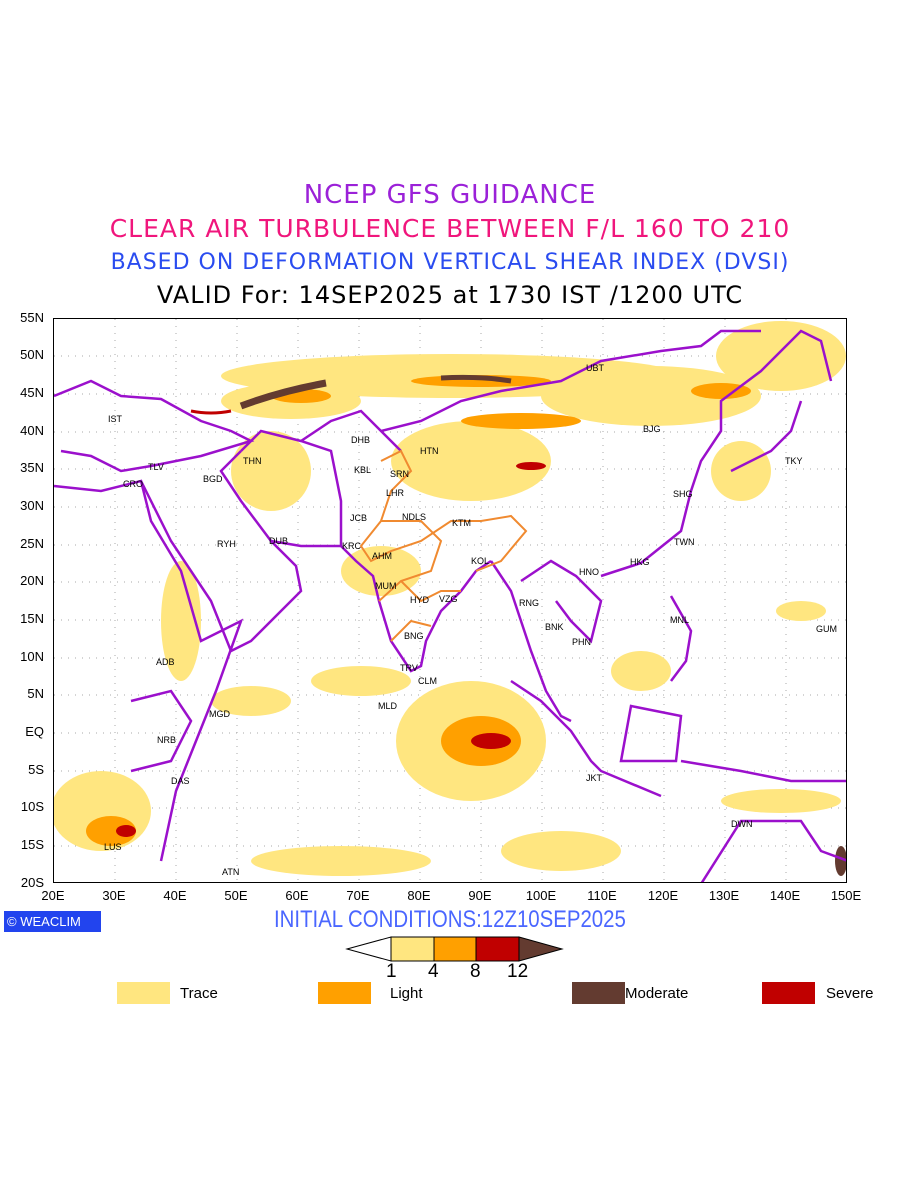  Describe the element at coordinates (443, 545) in the screenshot. I see `india-state-borders` at that location.